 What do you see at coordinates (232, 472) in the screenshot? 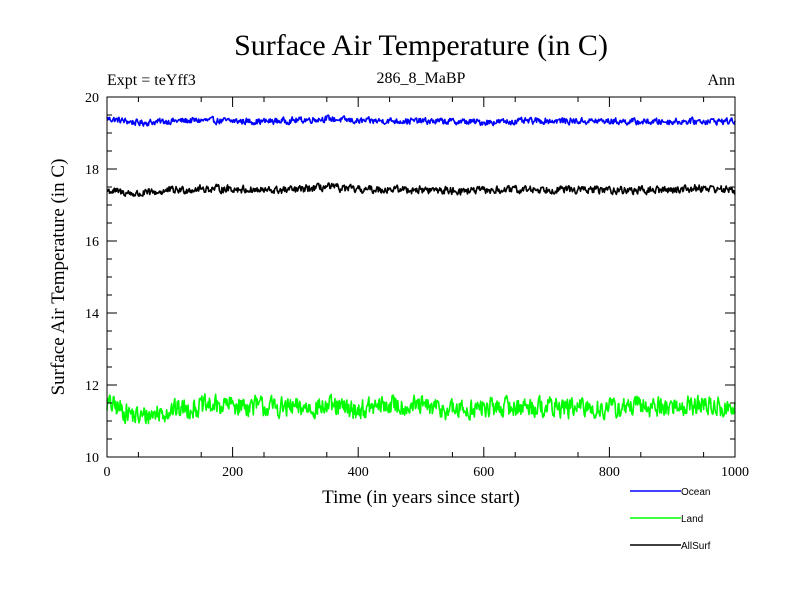
I see `x-tick-label: 200` at bounding box center [232, 472].